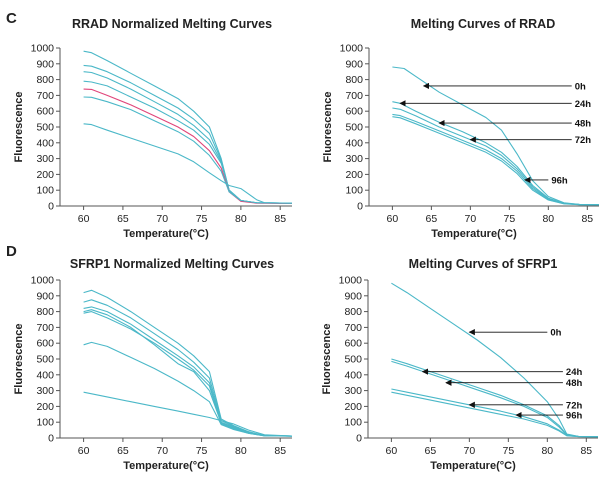 The height and width of the screenshot is (477, 600). Describe the element at coordinates (352, 49) in the screenshot. I see `chart1-ytick-label: 1000` at that location.